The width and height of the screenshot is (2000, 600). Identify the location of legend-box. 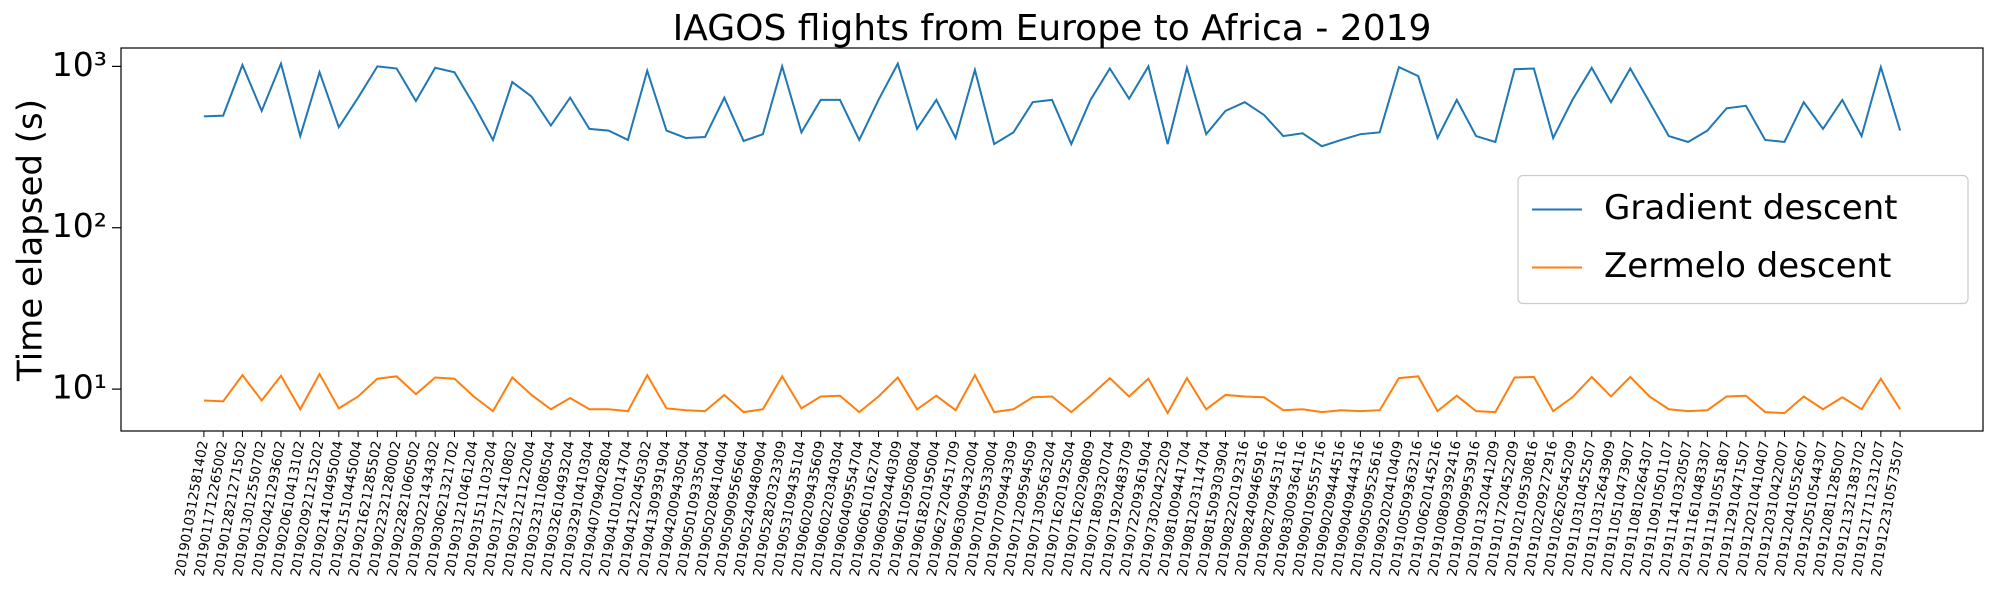
(1743, 239).